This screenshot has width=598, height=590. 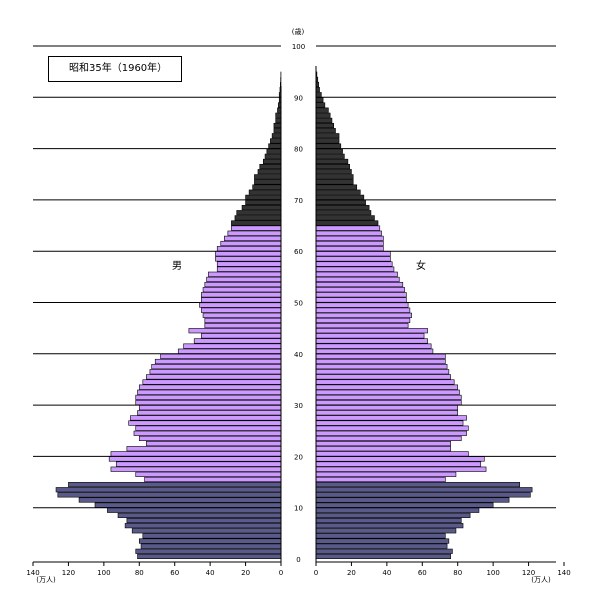 What do you see at coordinates (298, 457) in the screenshot?
I see `age-tick-20: 20` at bounding box center [298, 457].